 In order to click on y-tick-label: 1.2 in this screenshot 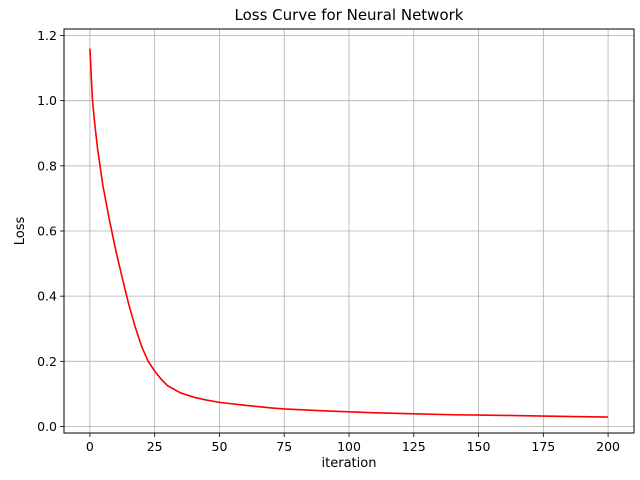, I will do `click(47, 35)`.